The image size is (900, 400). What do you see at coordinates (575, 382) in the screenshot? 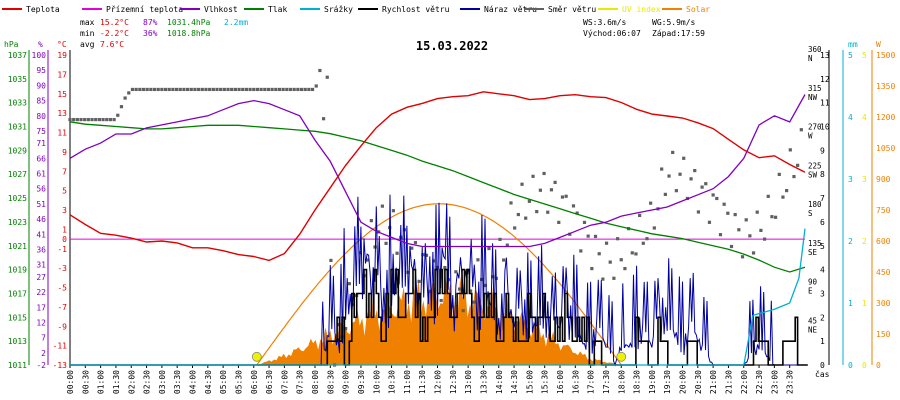
I see `x-tick-label: 16:30` at bounding box center [575, 382].